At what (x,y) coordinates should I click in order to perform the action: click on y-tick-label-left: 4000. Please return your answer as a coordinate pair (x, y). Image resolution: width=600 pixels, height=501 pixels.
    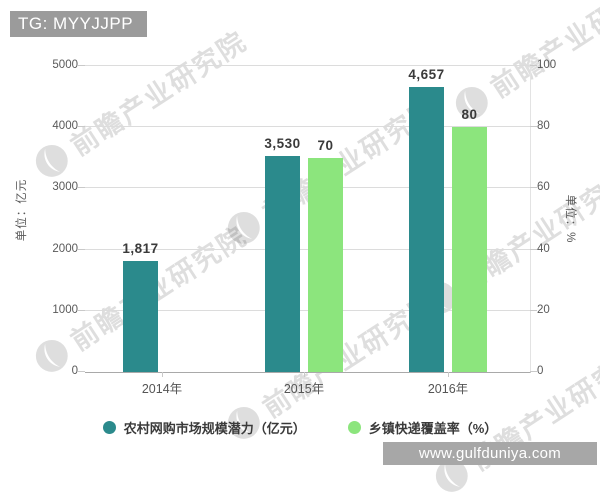
    Looking at the image, I should click on (65, 126).